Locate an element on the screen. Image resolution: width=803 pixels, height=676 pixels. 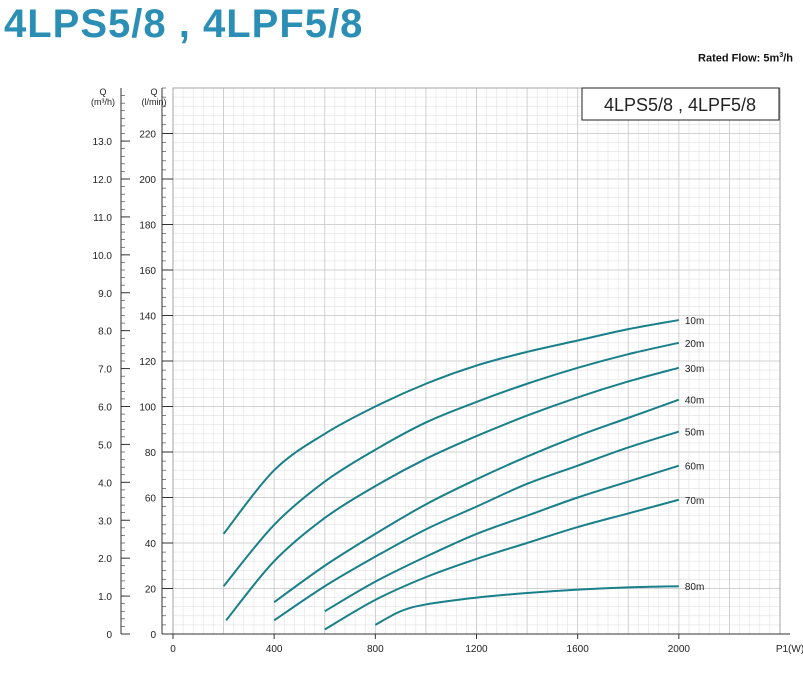
y-axis-outer-label: Q is located at coordinates (102, 92).